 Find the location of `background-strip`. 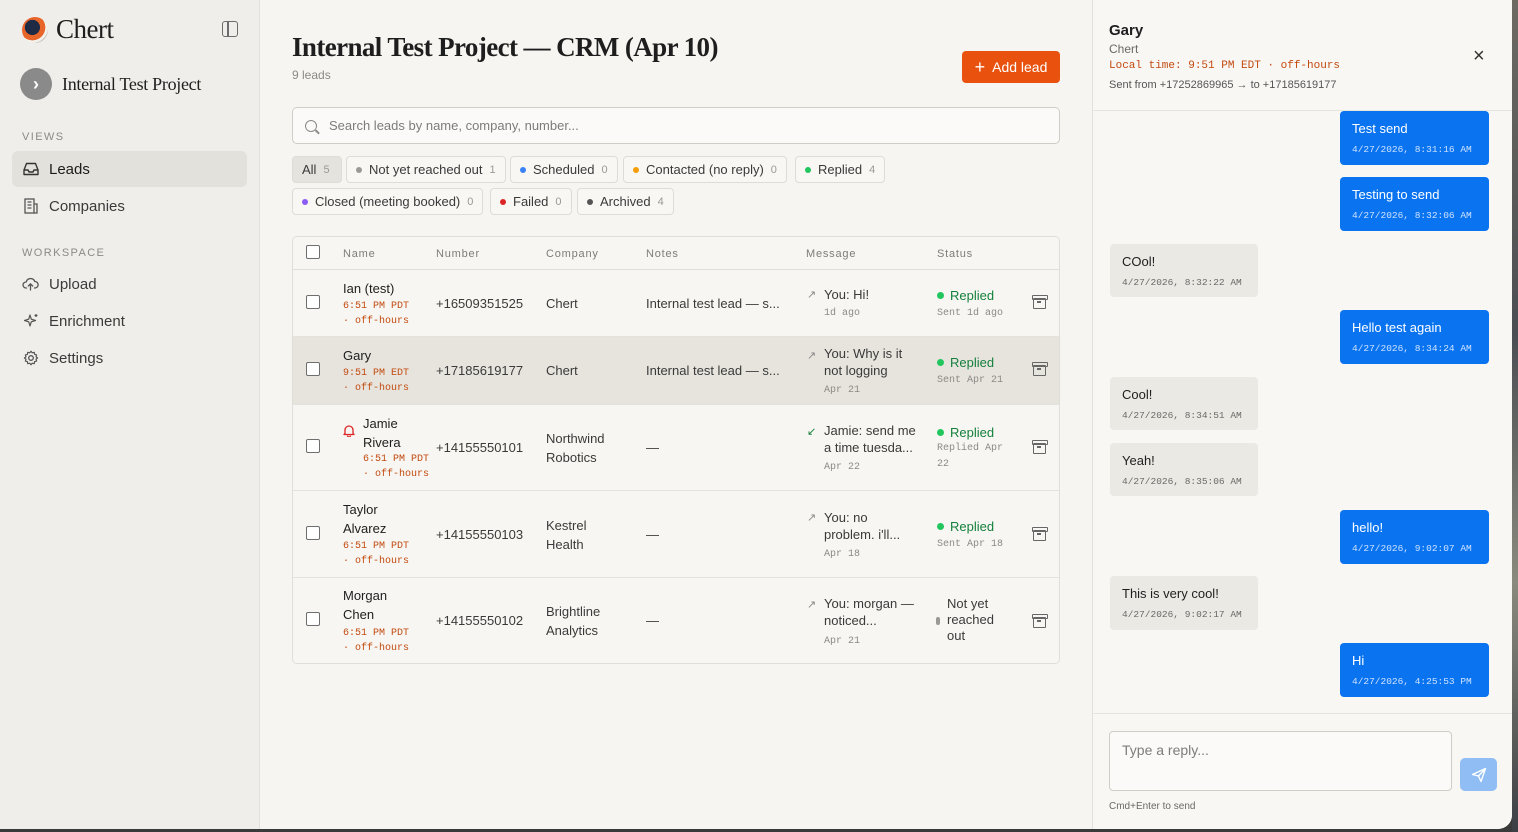

background-strip is located at coordinates (1515, 416).